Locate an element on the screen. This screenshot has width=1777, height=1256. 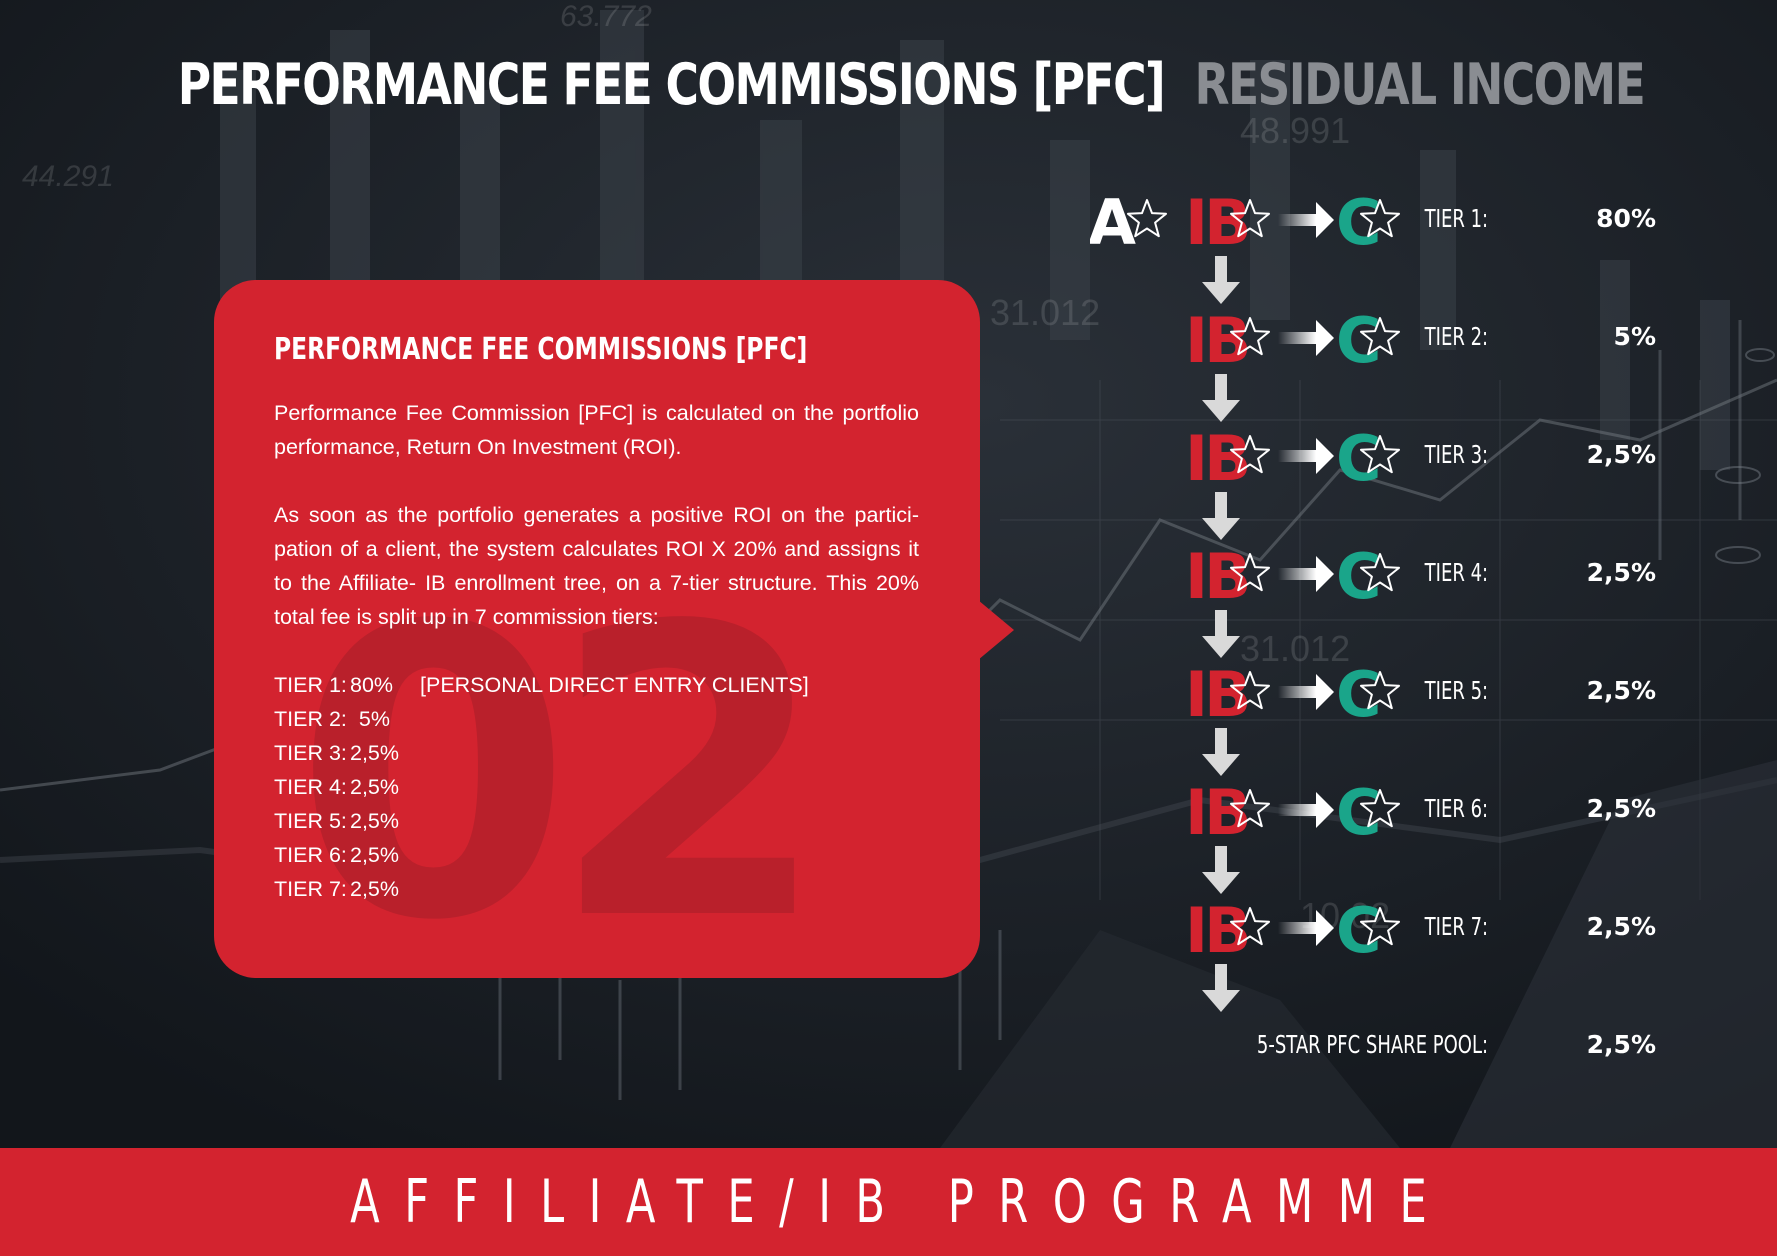
list-item: TIER 4: 2,5% is located at coordinates (596, 787).